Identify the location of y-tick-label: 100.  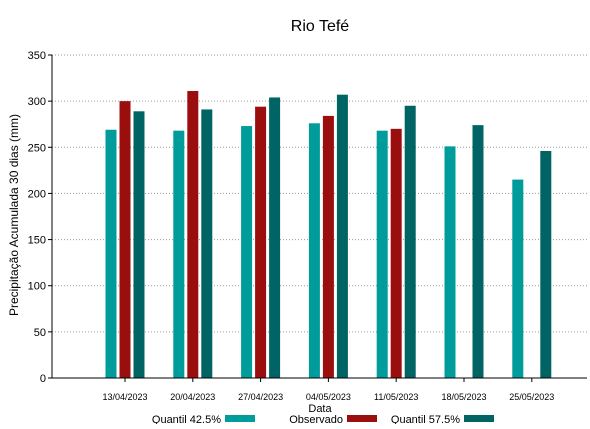
(37, 287).